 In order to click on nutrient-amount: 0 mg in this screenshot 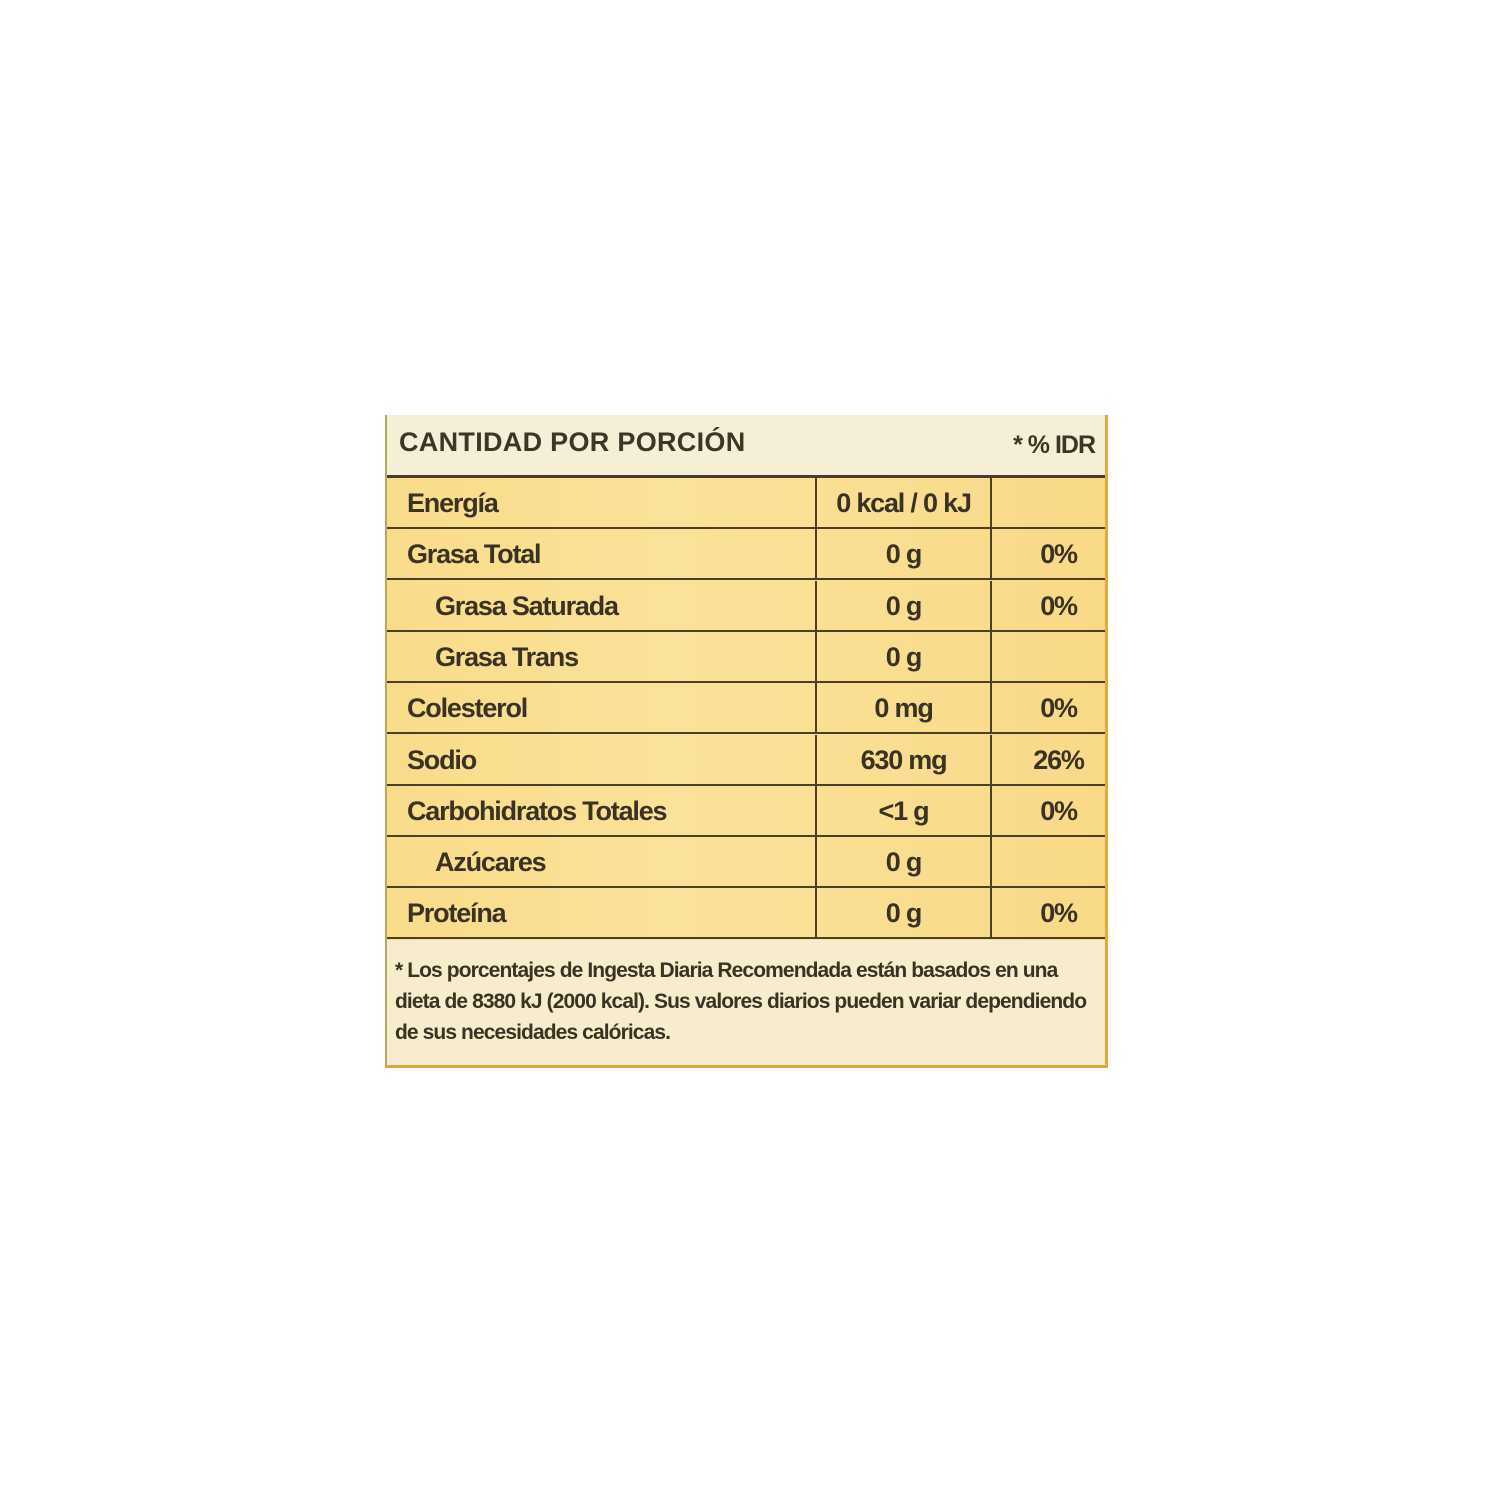, I will do `click(904, 708)`.